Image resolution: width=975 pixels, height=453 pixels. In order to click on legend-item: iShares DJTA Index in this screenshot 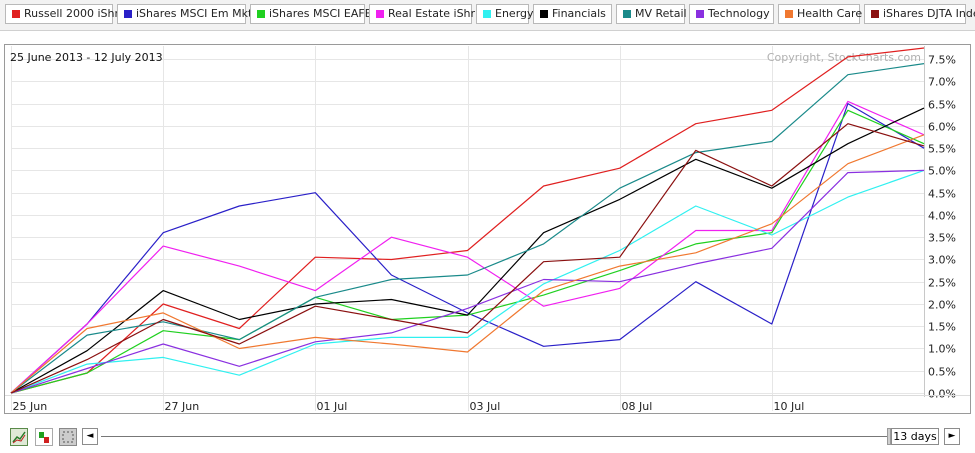, I will do `click(919, 14)`.